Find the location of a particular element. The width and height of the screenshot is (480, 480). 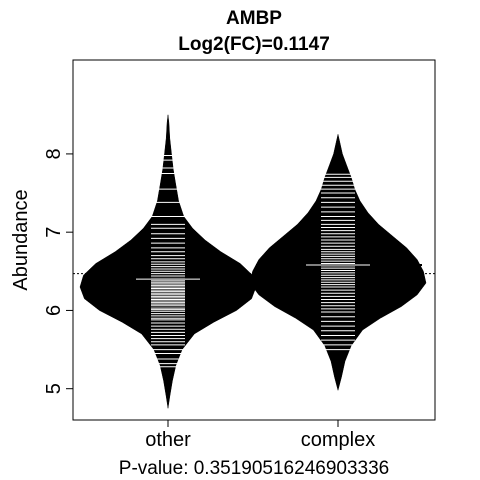

x-axis: other complex is located at coordinates (260, 435).